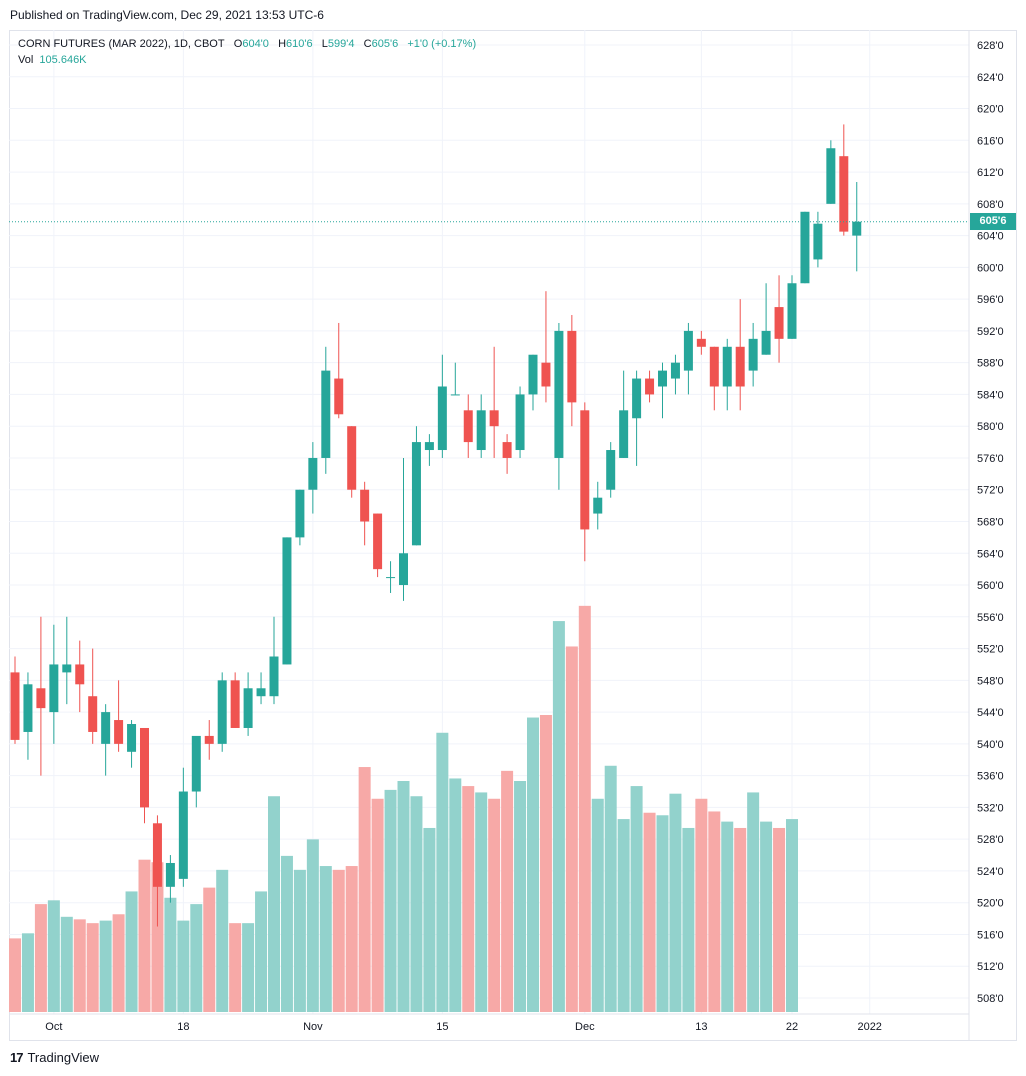  I want to click on change-value: +1'0 (+0.17%), so click(442, 44).